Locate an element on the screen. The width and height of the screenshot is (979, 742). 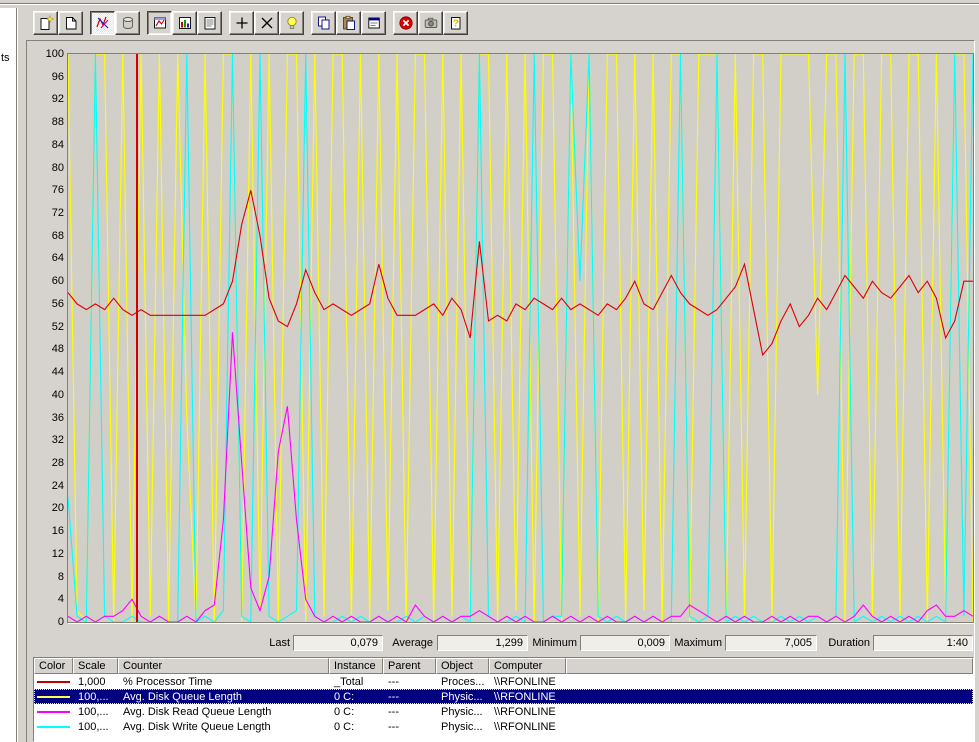
y-axis-tick-label: 20 is located at coordinates (57, 508).